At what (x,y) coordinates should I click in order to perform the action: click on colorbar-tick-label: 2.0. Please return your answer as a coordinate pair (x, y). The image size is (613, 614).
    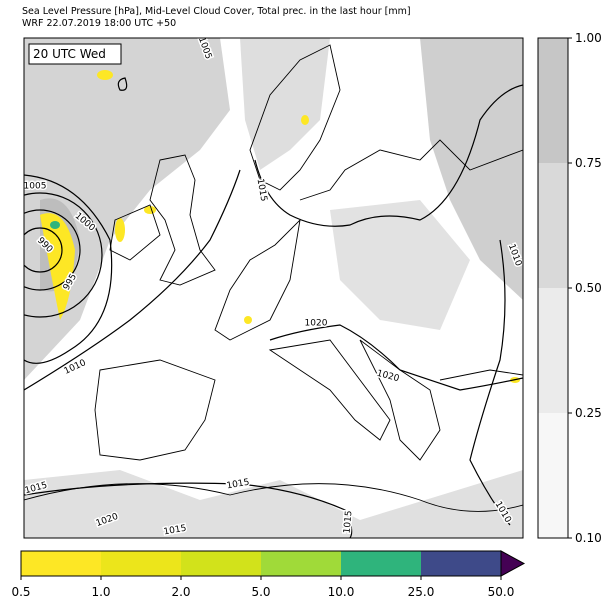
    Looking at the image, I should click on (180, 592).